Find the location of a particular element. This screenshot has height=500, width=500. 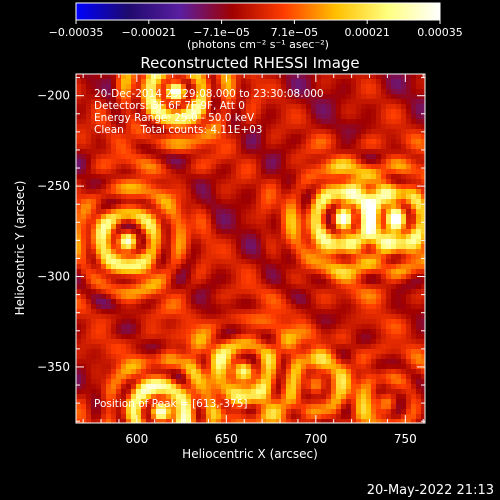

chart-title: Reconstructed RHESSI Image is located at coordinates (249, 63).